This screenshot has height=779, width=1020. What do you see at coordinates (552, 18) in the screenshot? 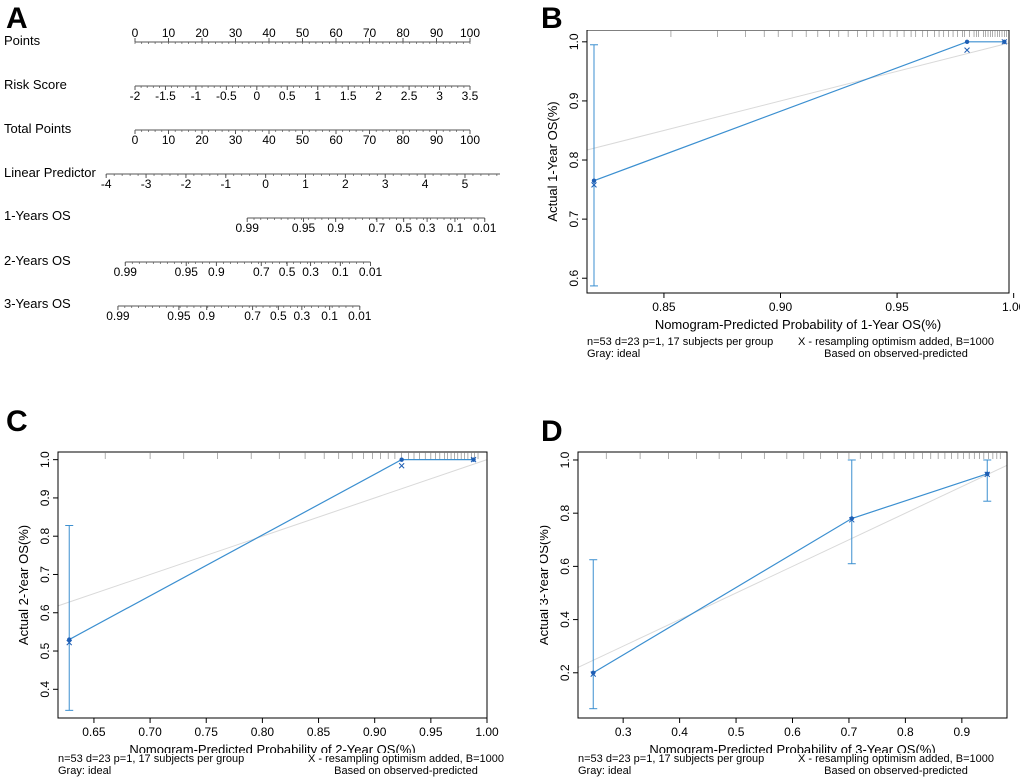
I see `panel-letter-b: B` at bounding box center [552, 18].